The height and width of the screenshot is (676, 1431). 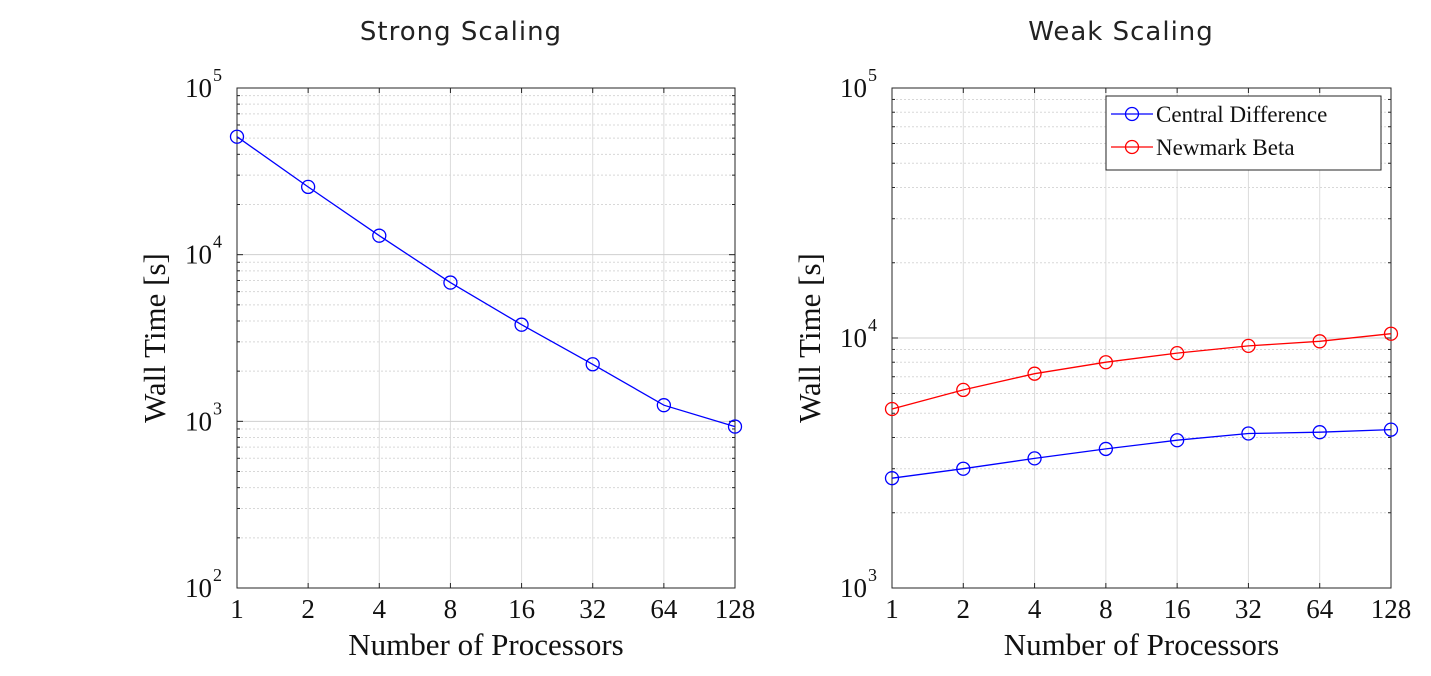 I want to click on y-tick-exponent: 2, so click(x=217, y=575).